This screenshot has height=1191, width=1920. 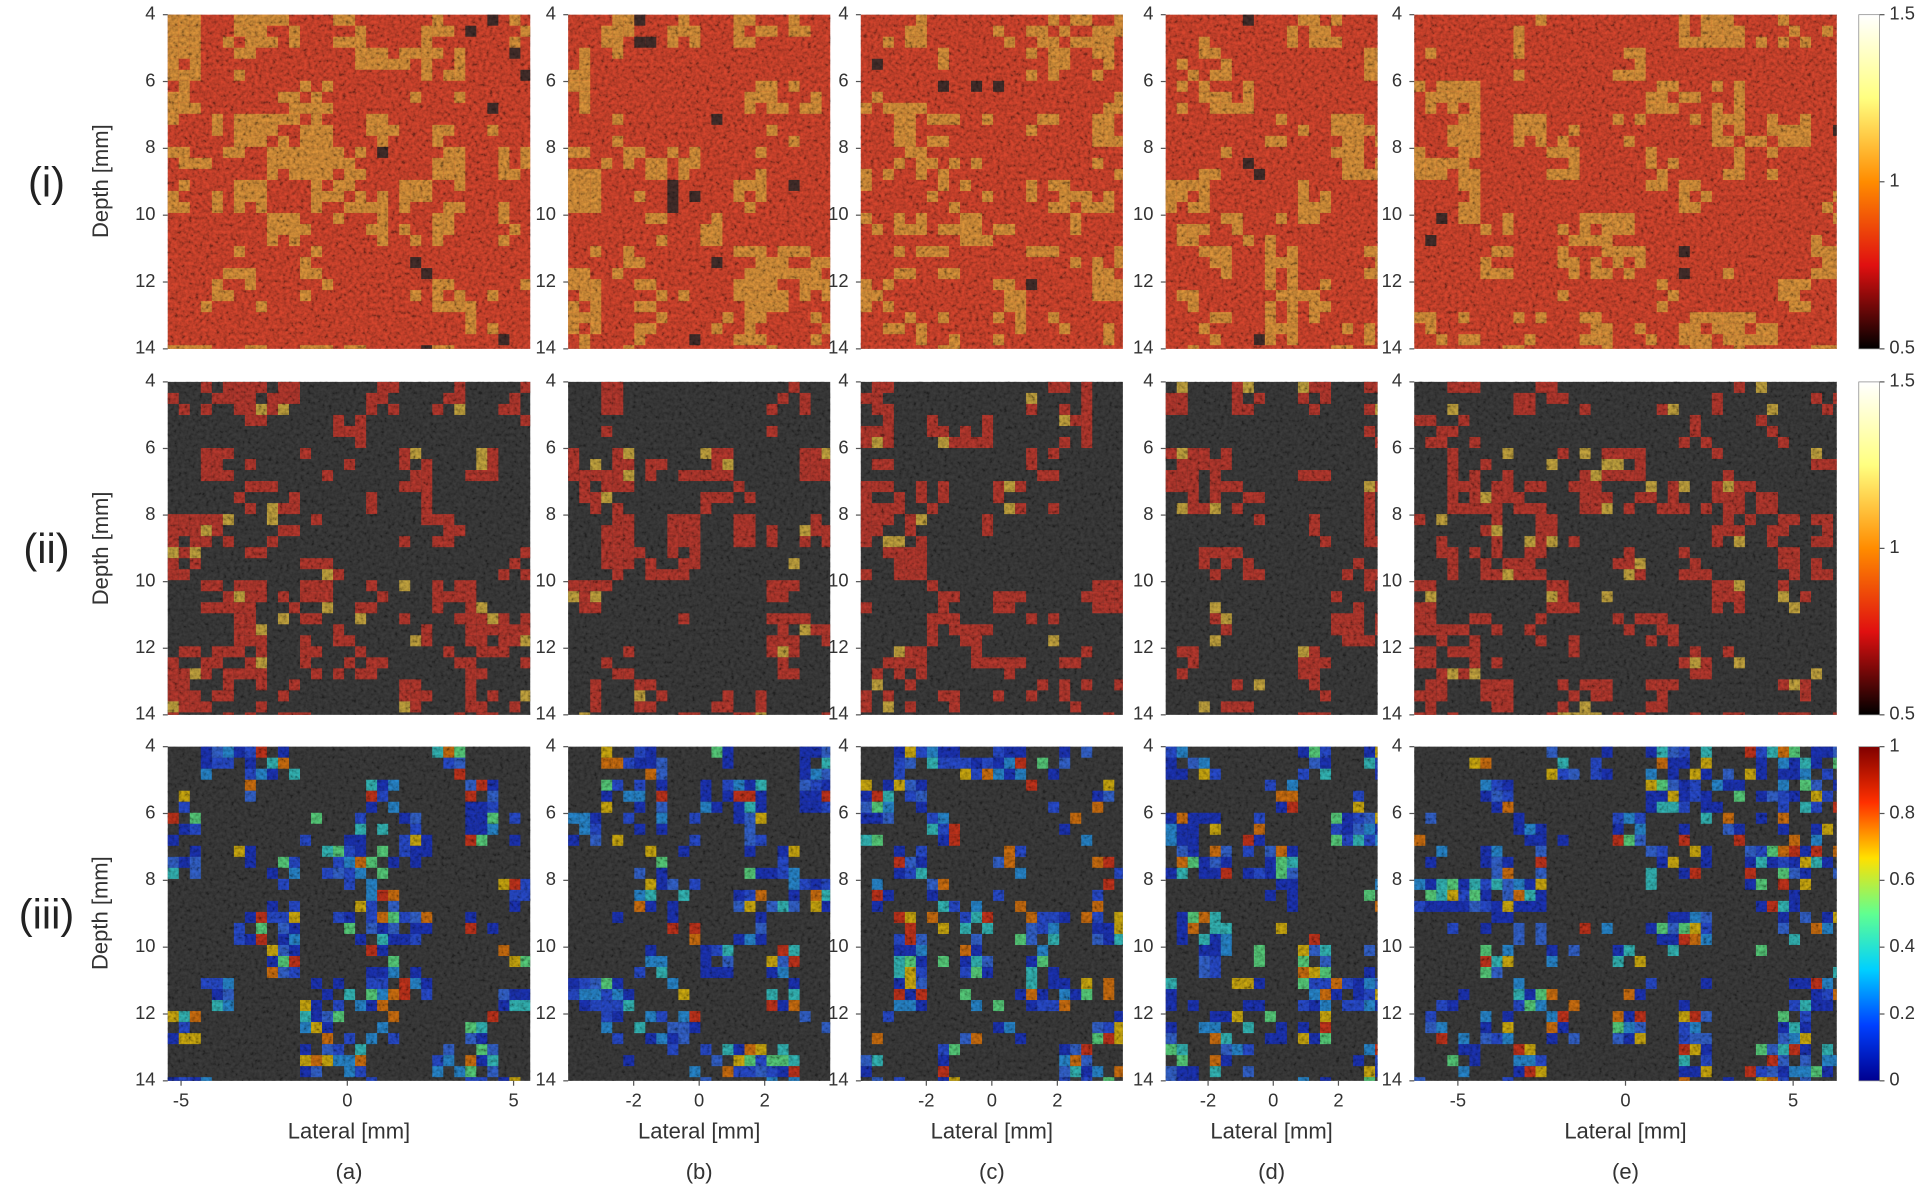 What do you see at coordinates (1902, 1012) in the screenshot?
I see `colorbar-tick-label: 0.2` at bounding box center [1902, 1012].